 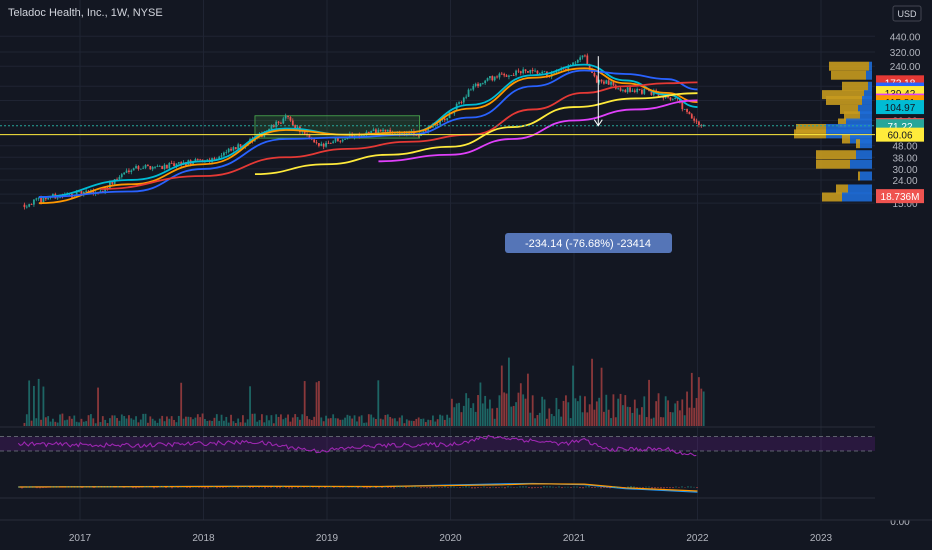 What do you see at coordinates (697, 538) in the screenshot?
I see `time-tick-label: 2022` at bounding box center [697, 538].